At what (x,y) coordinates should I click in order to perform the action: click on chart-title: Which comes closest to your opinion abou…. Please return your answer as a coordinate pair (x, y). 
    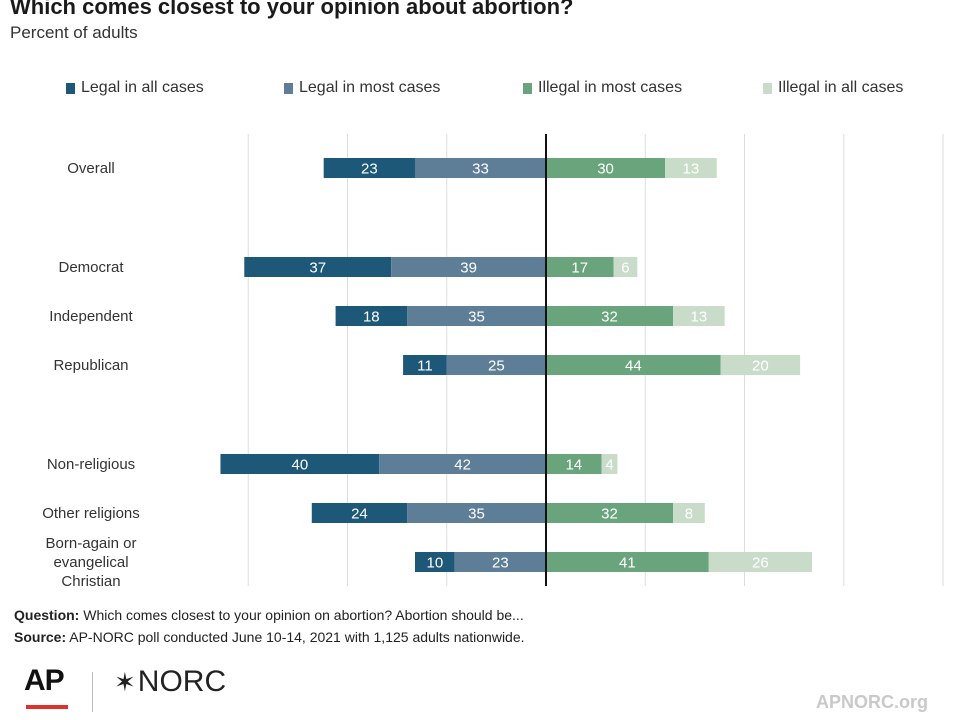
    Looking at the image, I should click on (292, 9).